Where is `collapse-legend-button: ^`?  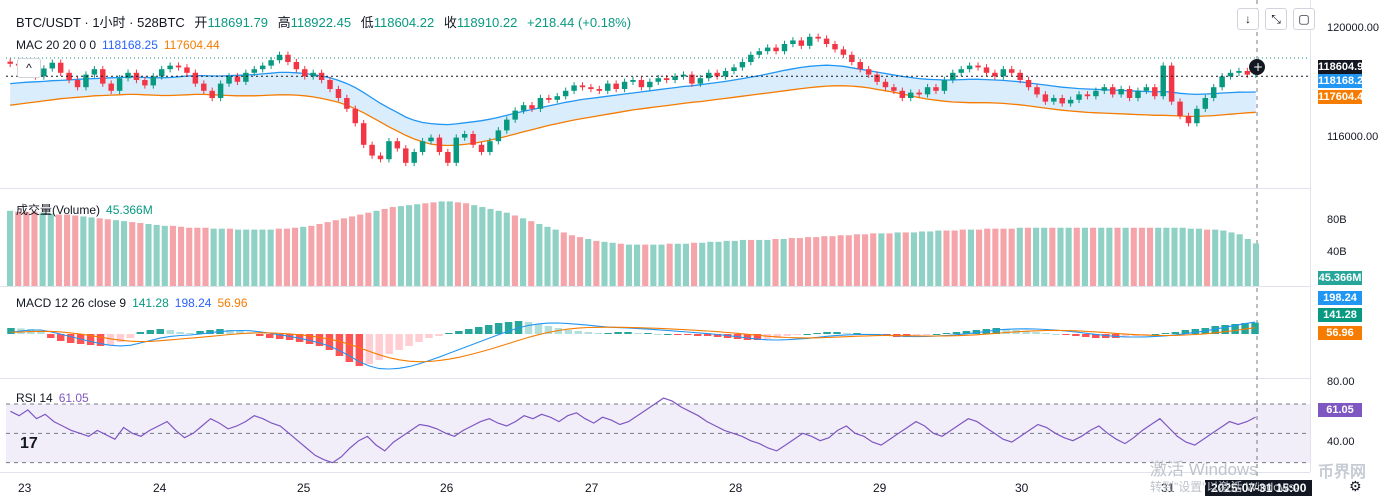 collapse-legend-button: ^ is located at coordinates (29, 68).